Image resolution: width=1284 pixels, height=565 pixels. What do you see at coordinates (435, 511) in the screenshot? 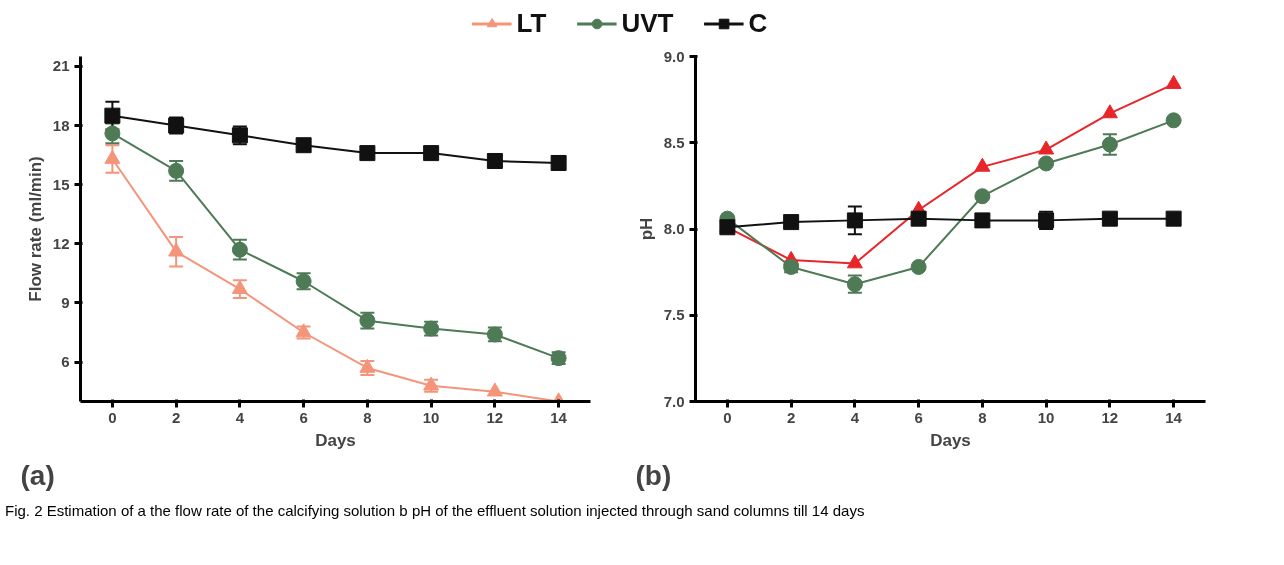
I see `caption: Fig. 2 Estimation of a the flow rate of the calcifying solution b pH of the effluent solution injected through sand columns till 14 days` at bounding box center [435, 511].